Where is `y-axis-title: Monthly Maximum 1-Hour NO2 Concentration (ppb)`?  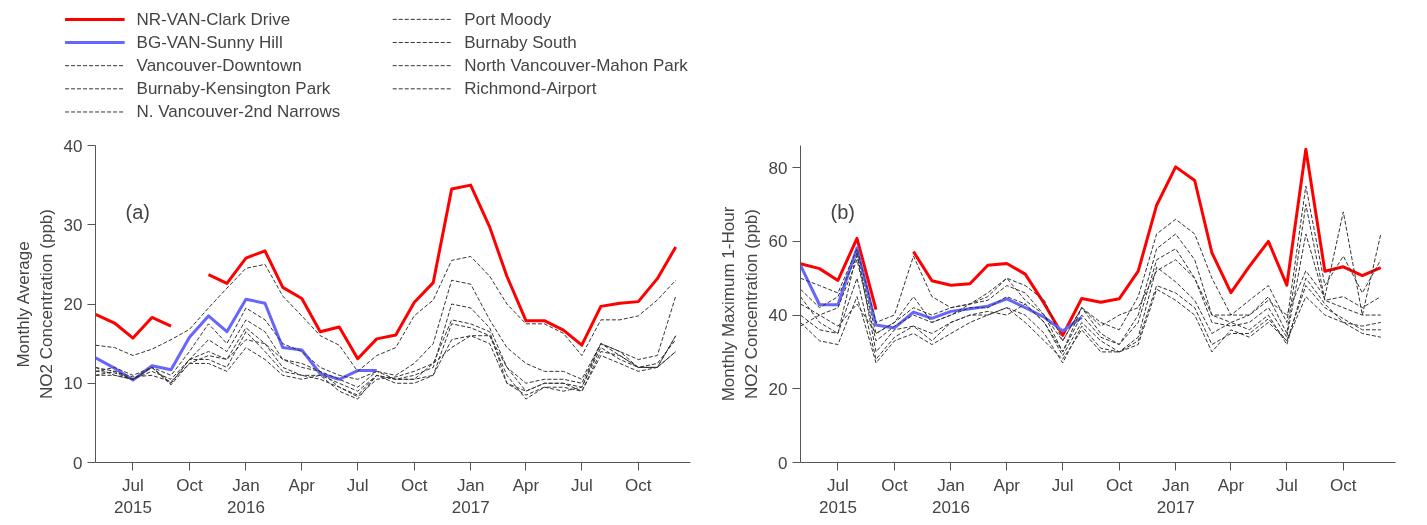
y-axis-title: Monthly Maximum 1-Hour NO2 Concentration (ppb) is located at coordinates (739, 304).